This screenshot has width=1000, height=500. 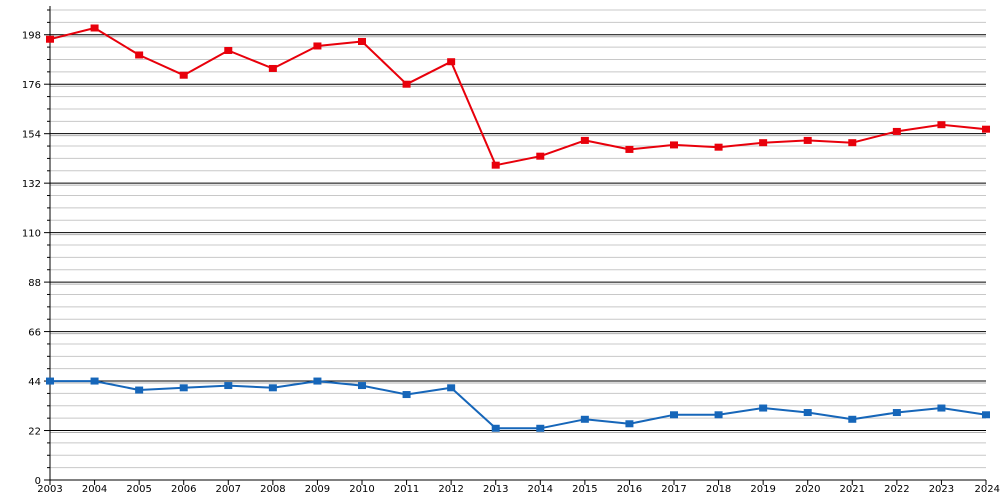 I want to click on y-tick-label: 176, so click(x=31, y=85).